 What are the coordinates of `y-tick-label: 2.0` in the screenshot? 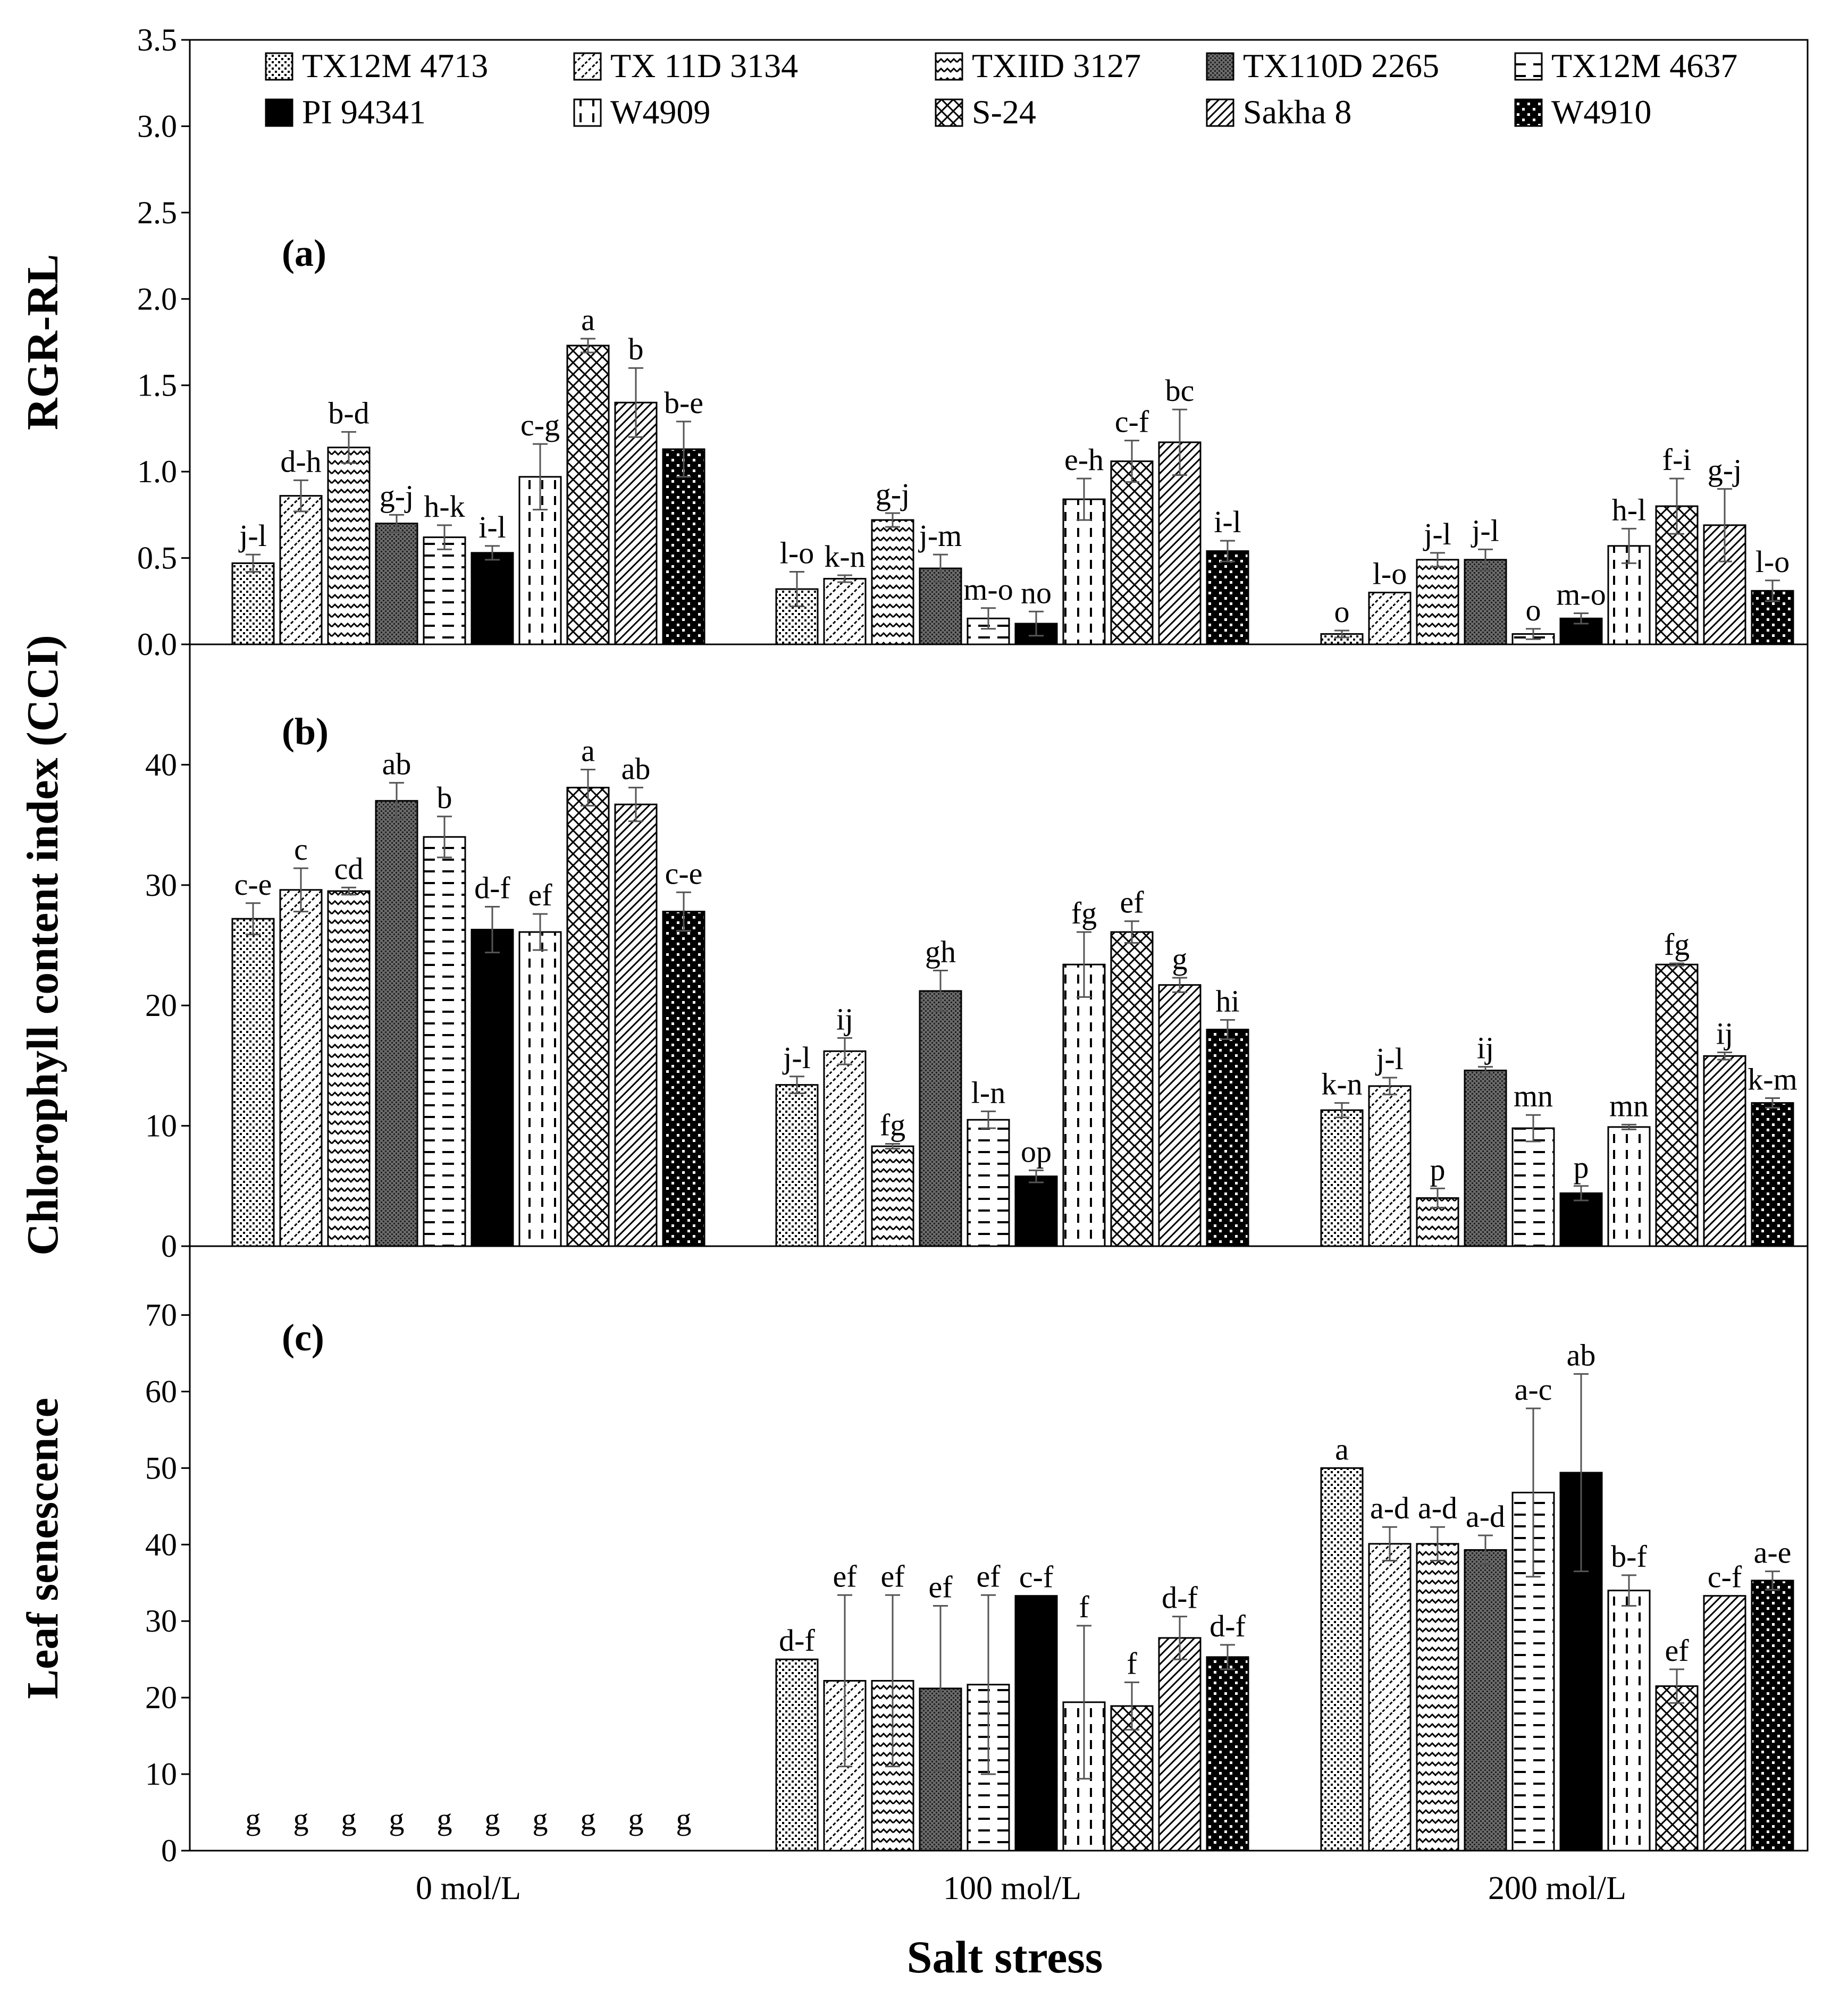 It's located at (157, 299).